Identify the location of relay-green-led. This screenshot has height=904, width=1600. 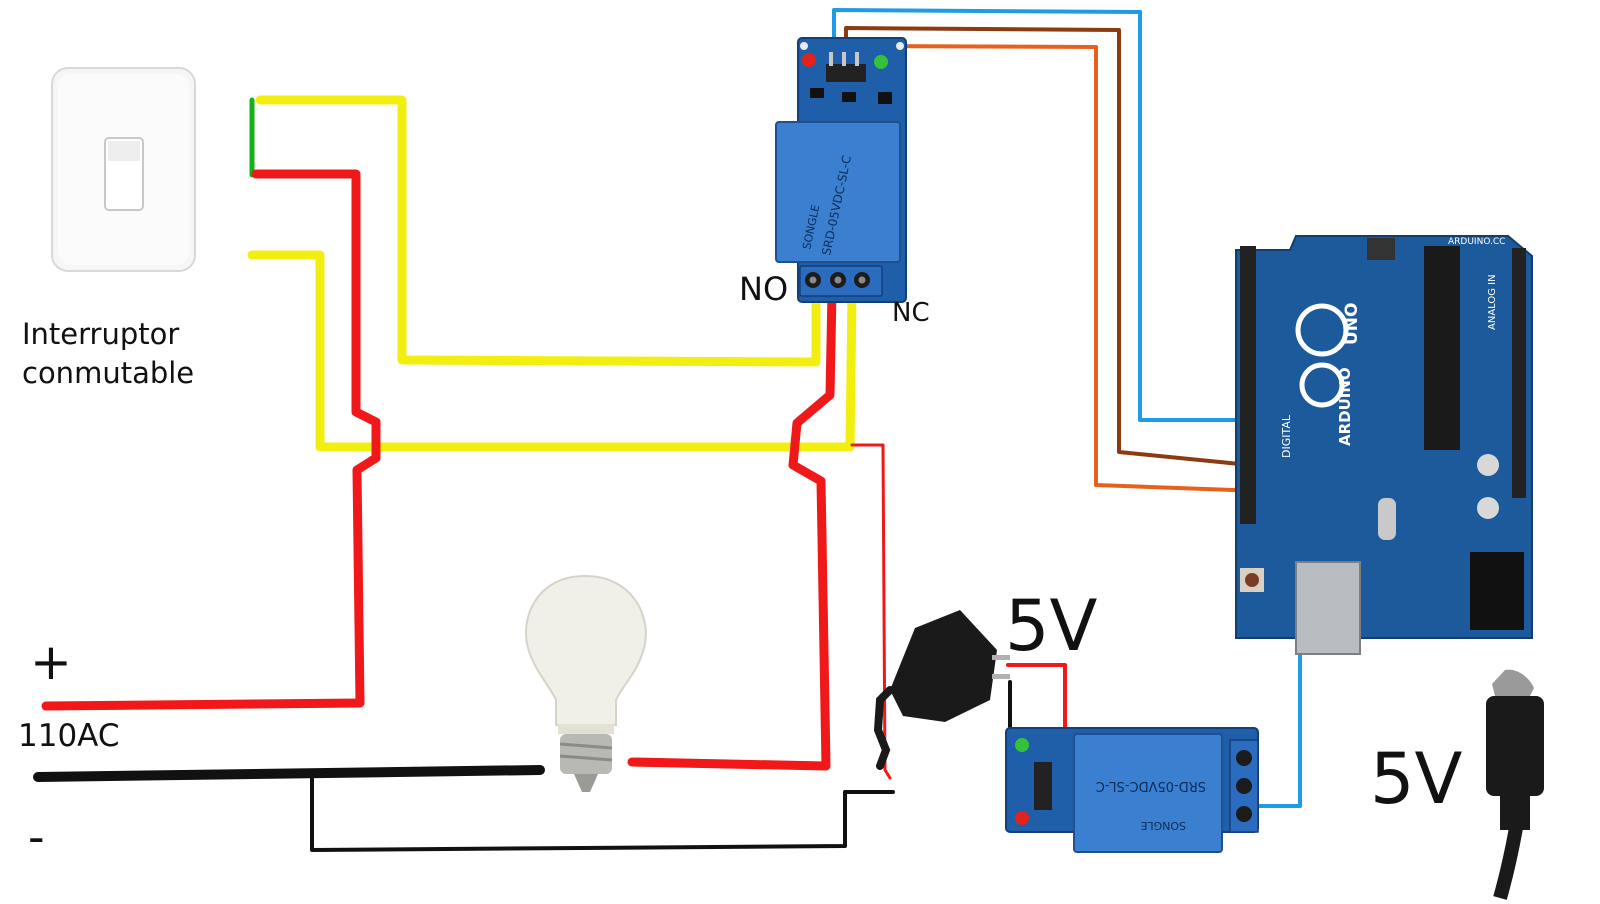
(881, 62).